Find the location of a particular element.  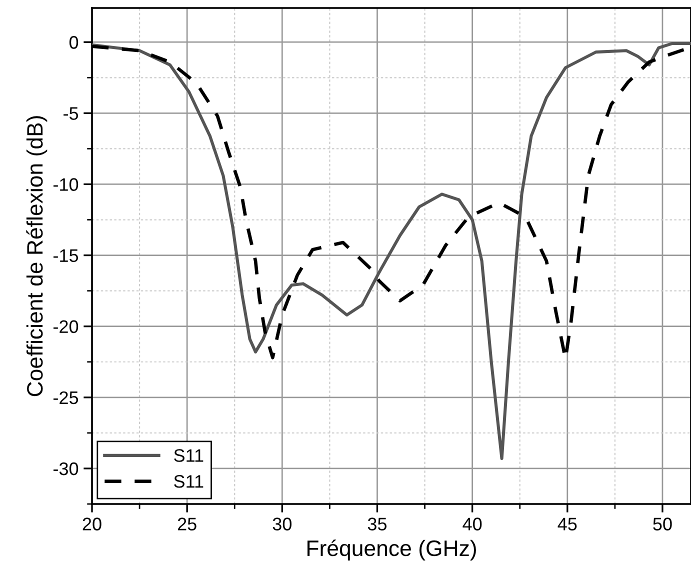

y-tick-label: -15 is located at coordinates (66, 255).